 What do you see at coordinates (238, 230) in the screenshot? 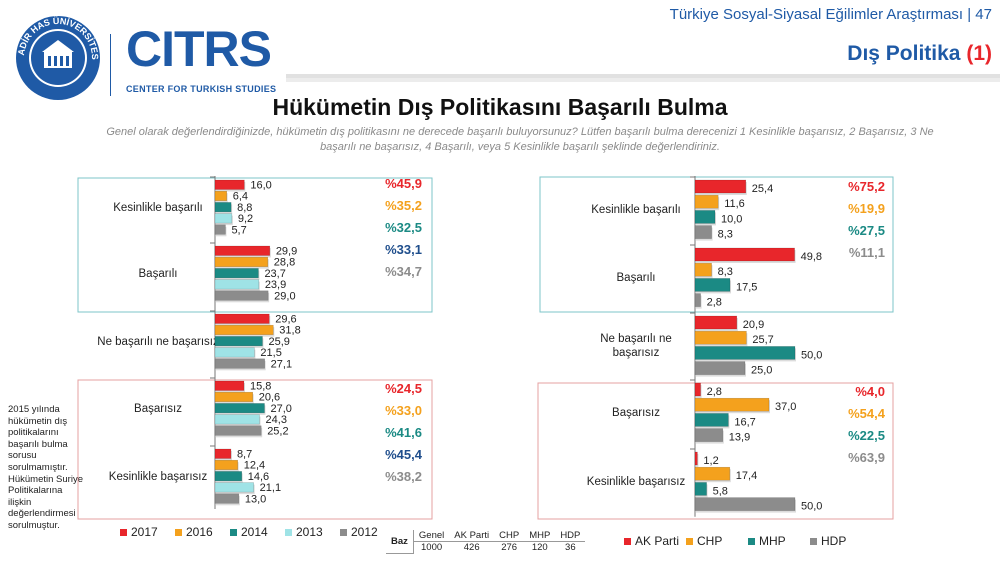
I see `value-label-0-0-4: 5,7` at bounding box center [238, 230].